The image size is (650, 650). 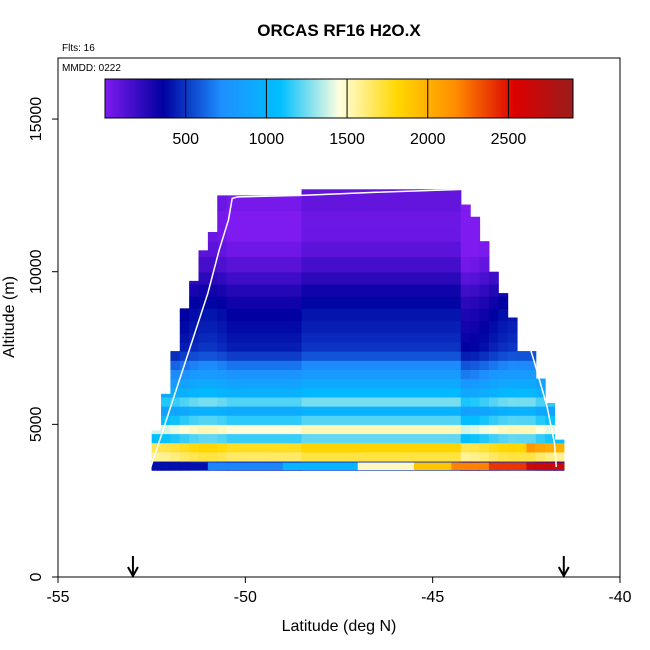 What do you see at coordinates (619, 597) in the screenshot?
I see `x-tick-label: -40` at bounding box center [619, 597].